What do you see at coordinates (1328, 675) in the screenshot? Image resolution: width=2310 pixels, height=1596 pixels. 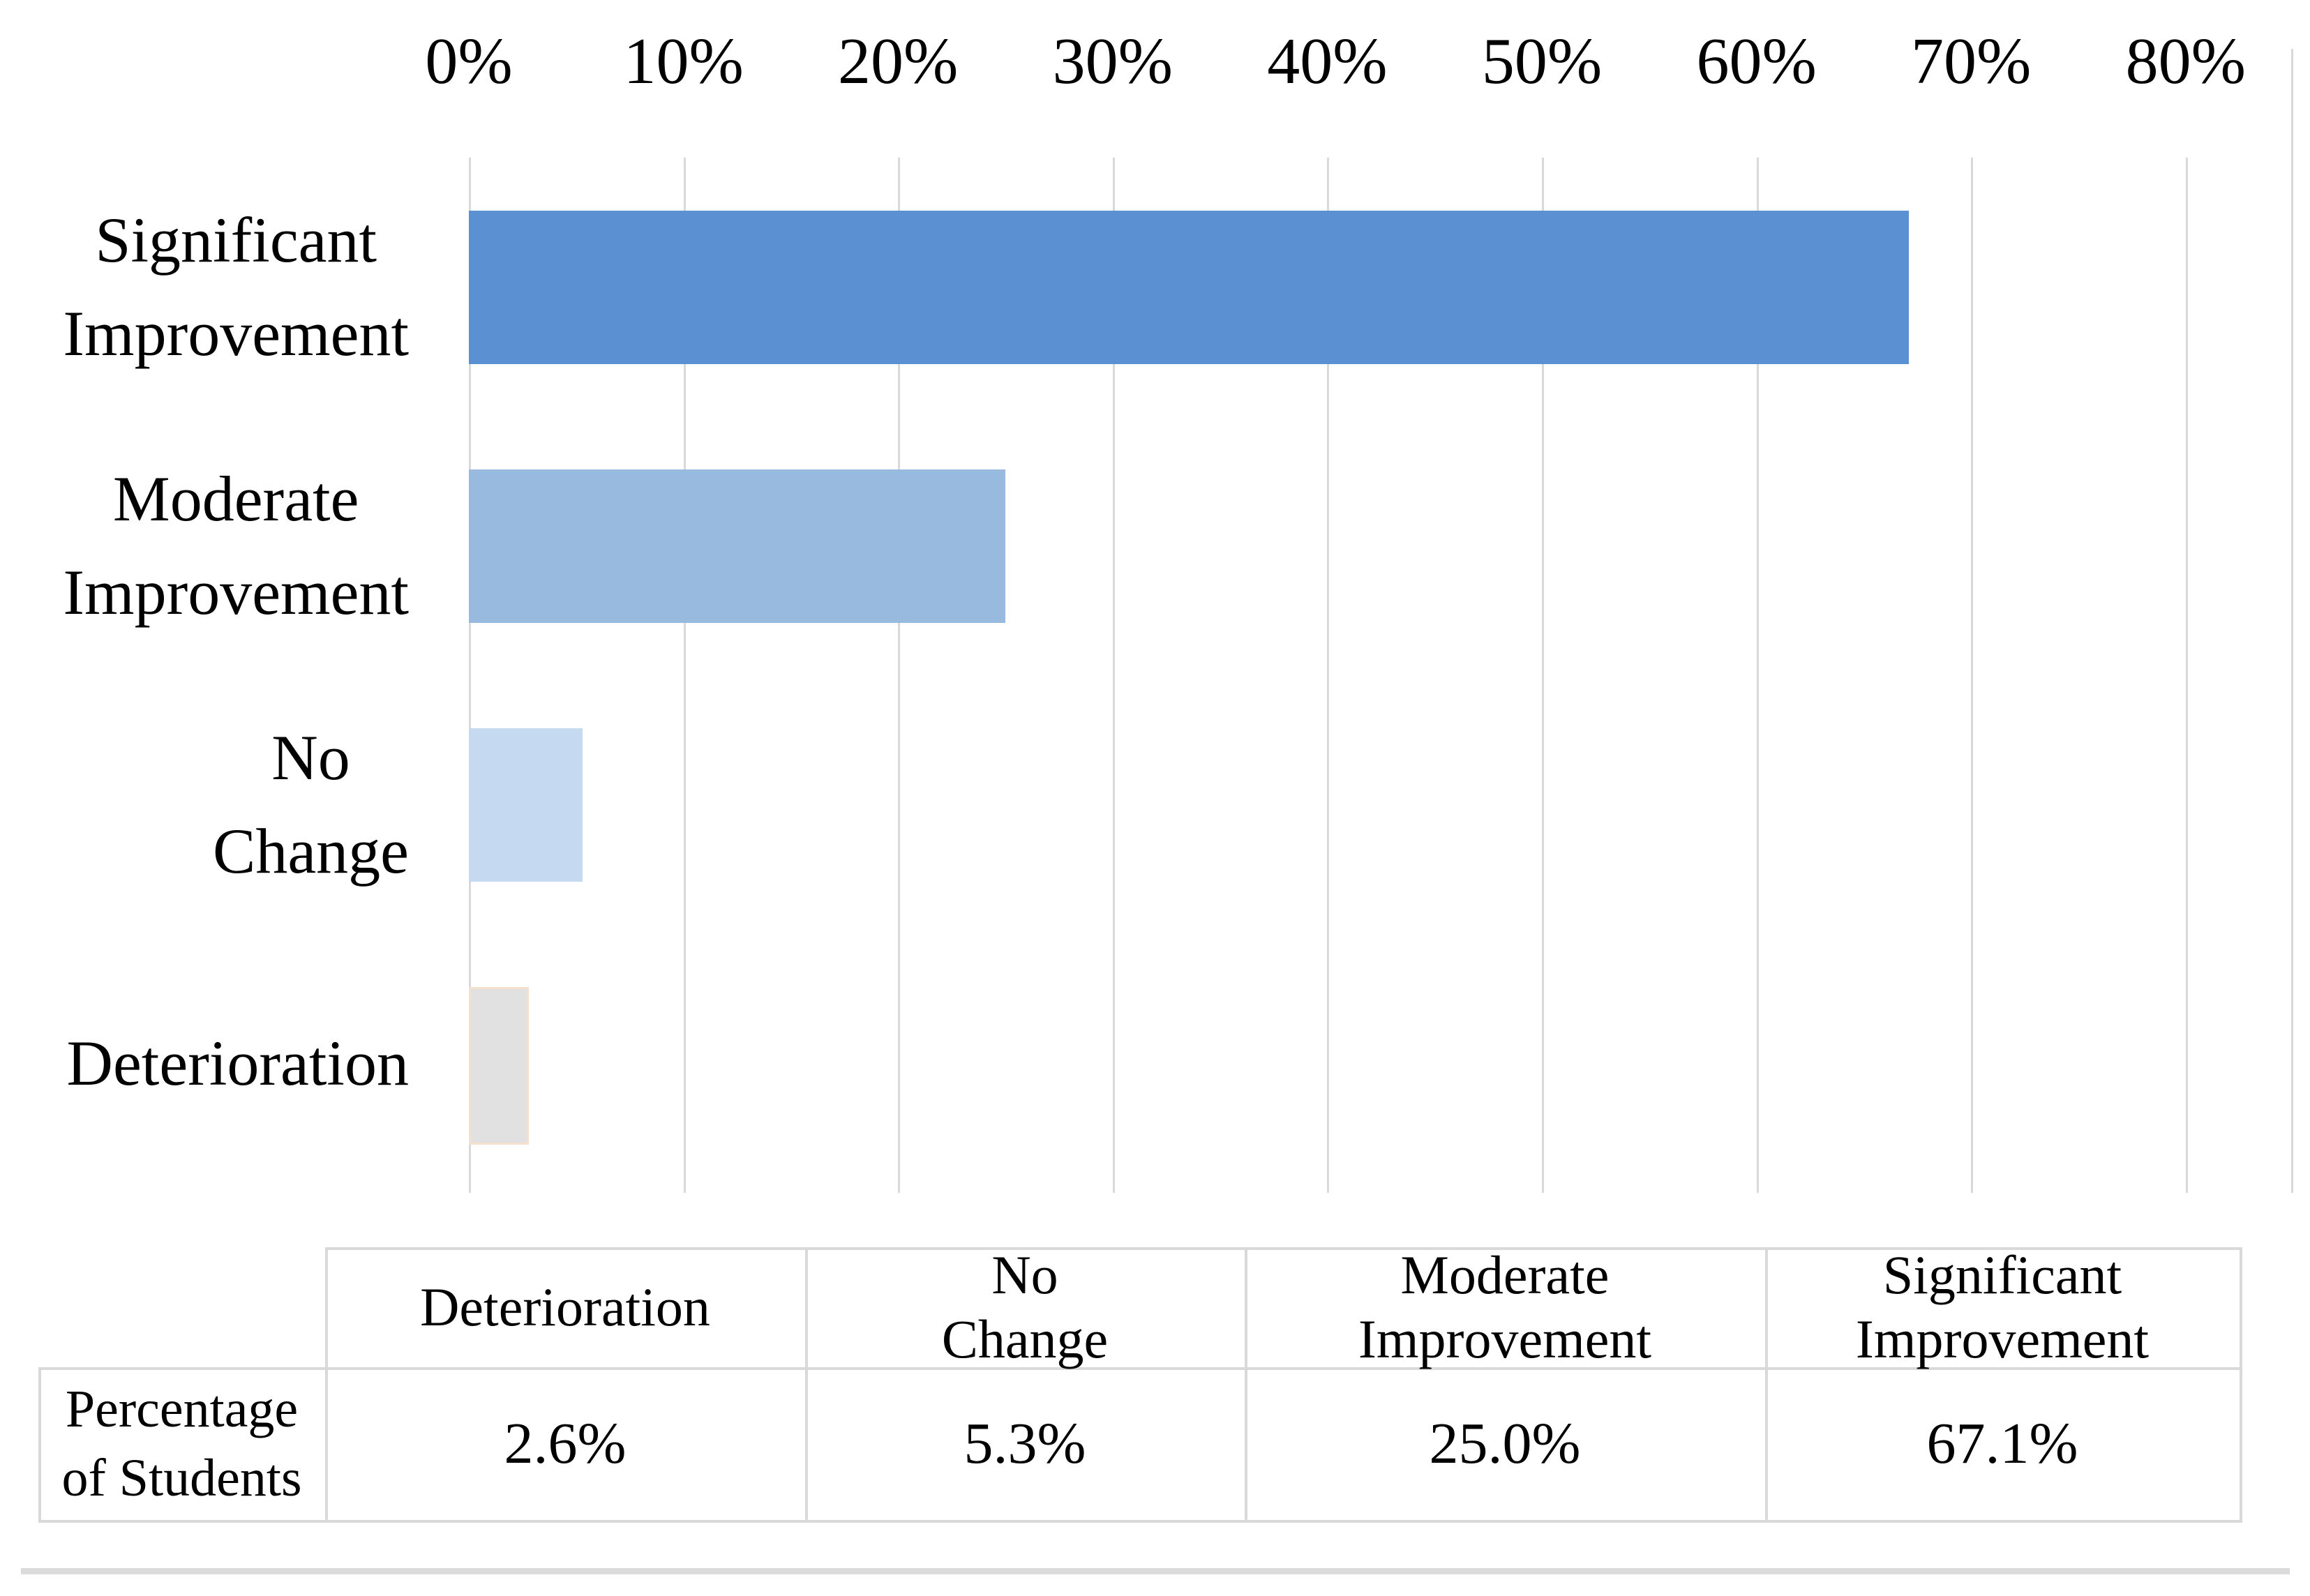 I see `gridline-40-` at bounding box center [1328, 675].